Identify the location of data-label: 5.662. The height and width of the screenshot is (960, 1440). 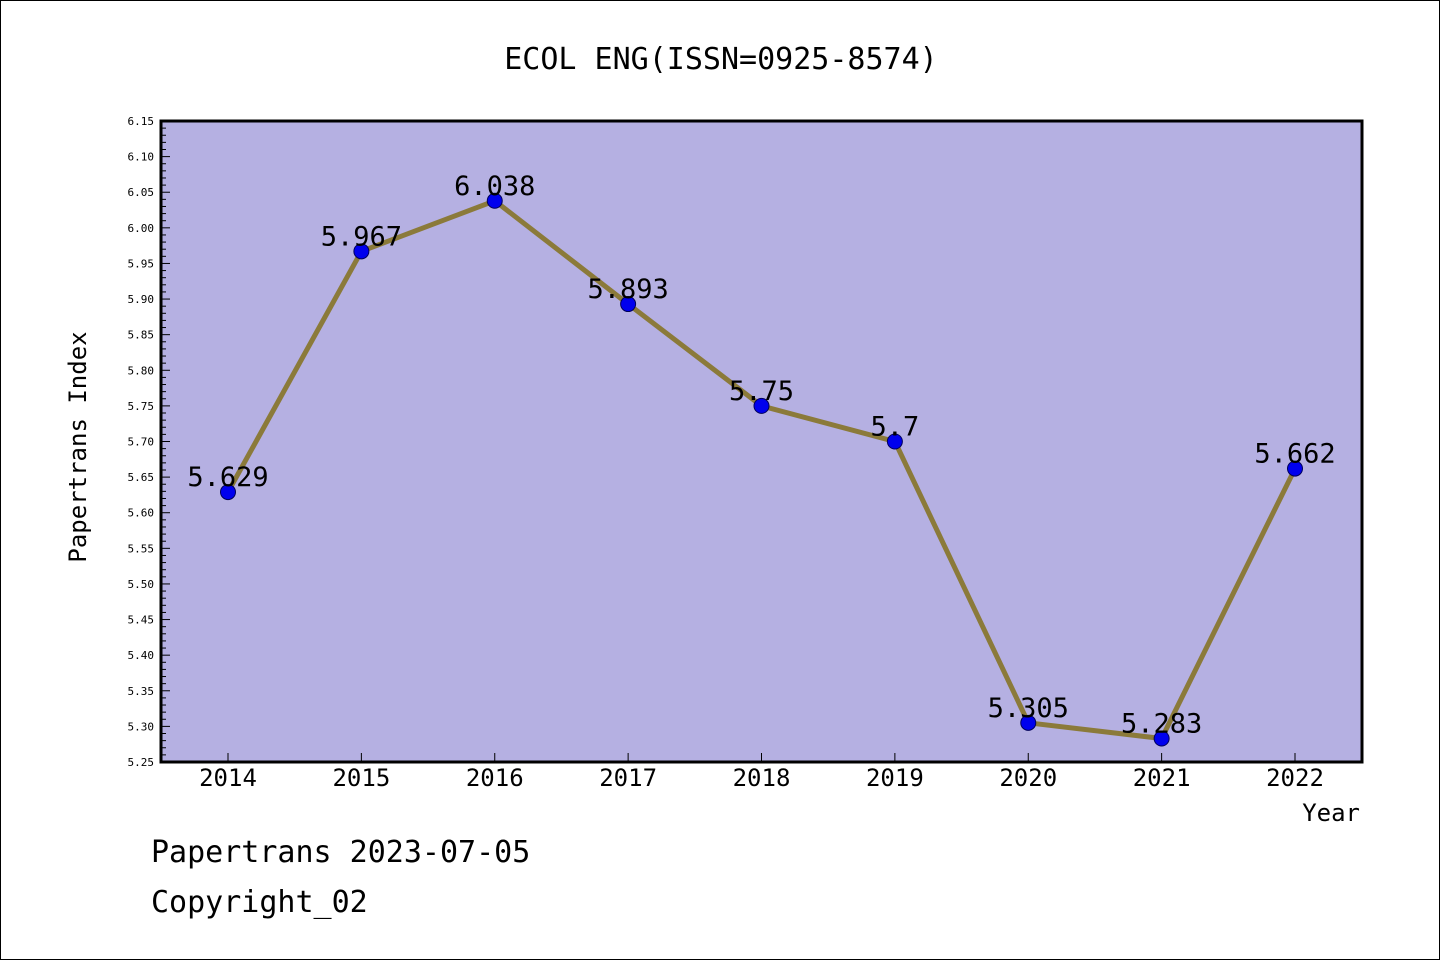
(1294, 454).